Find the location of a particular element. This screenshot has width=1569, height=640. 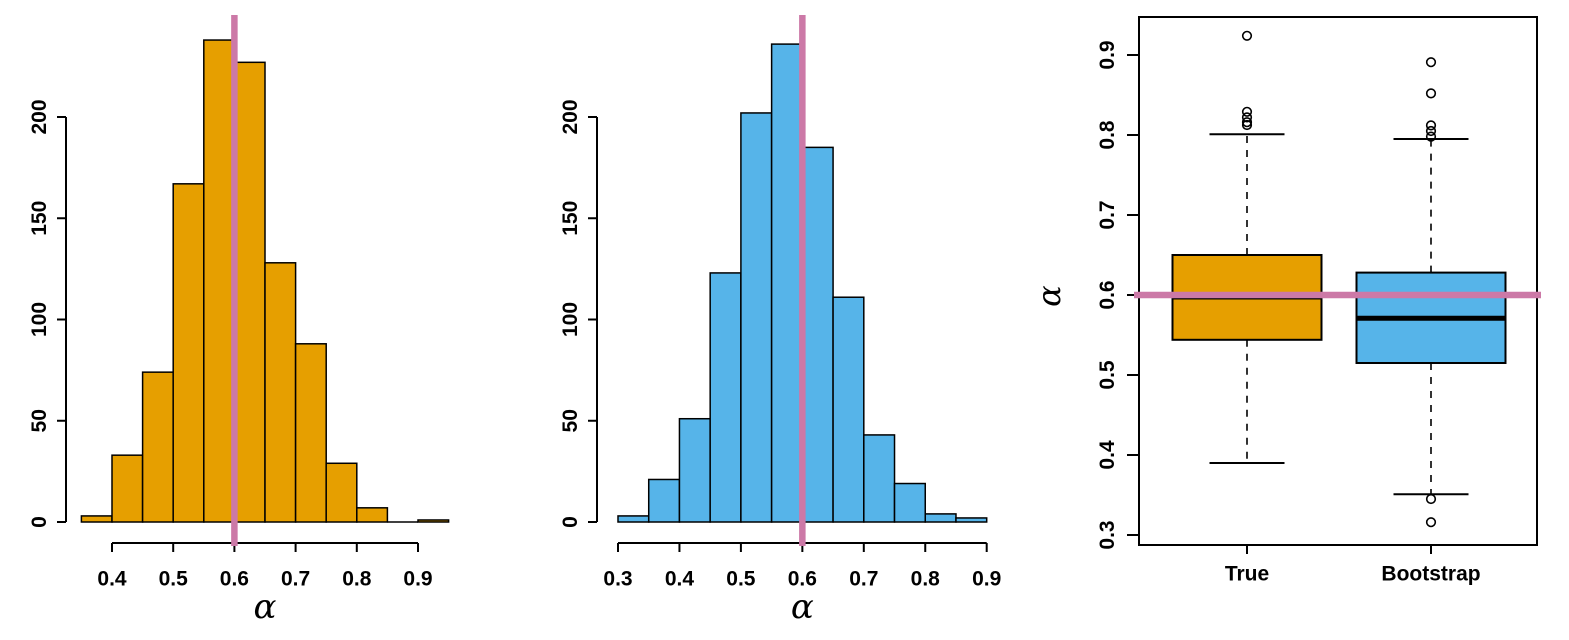

y-axis: 0.3 0.4 0.5 0.6 0.7 0.8 0.9 is located at coordinates (1117, 295).